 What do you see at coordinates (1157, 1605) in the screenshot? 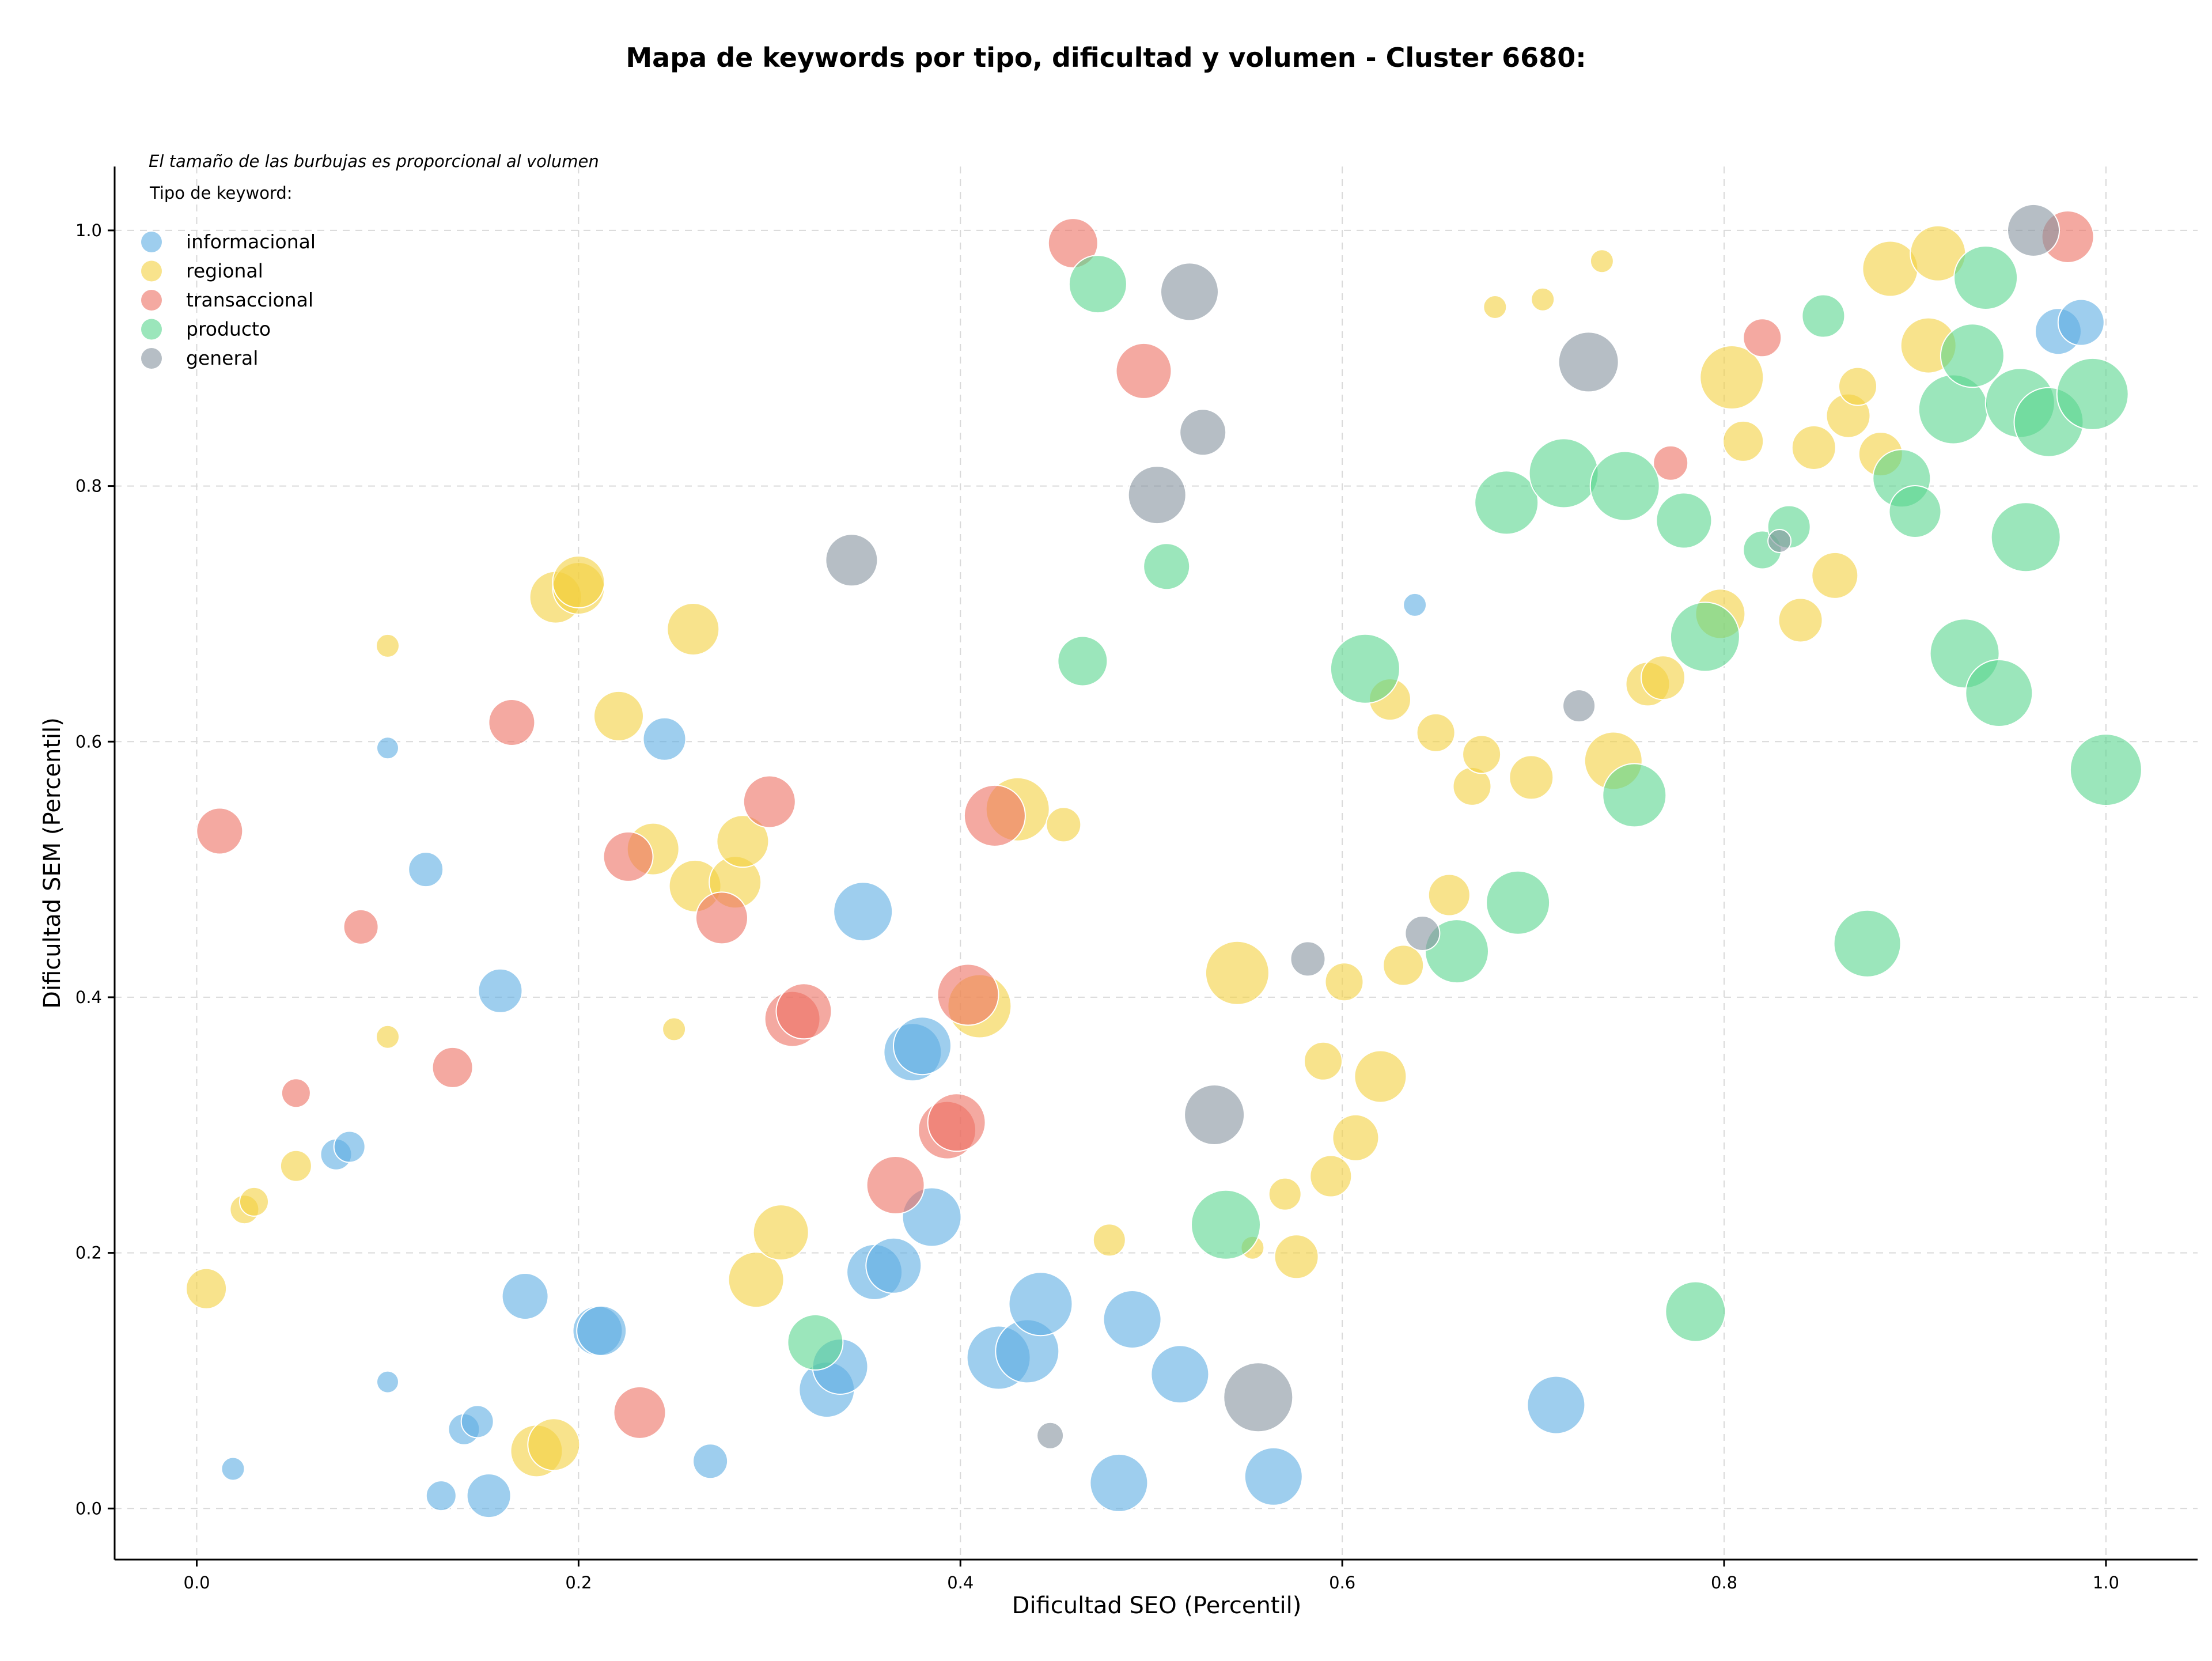
I see `x-axis-label: Dificultad SEO (Percentil)` at bounding box center [1157, 1605].